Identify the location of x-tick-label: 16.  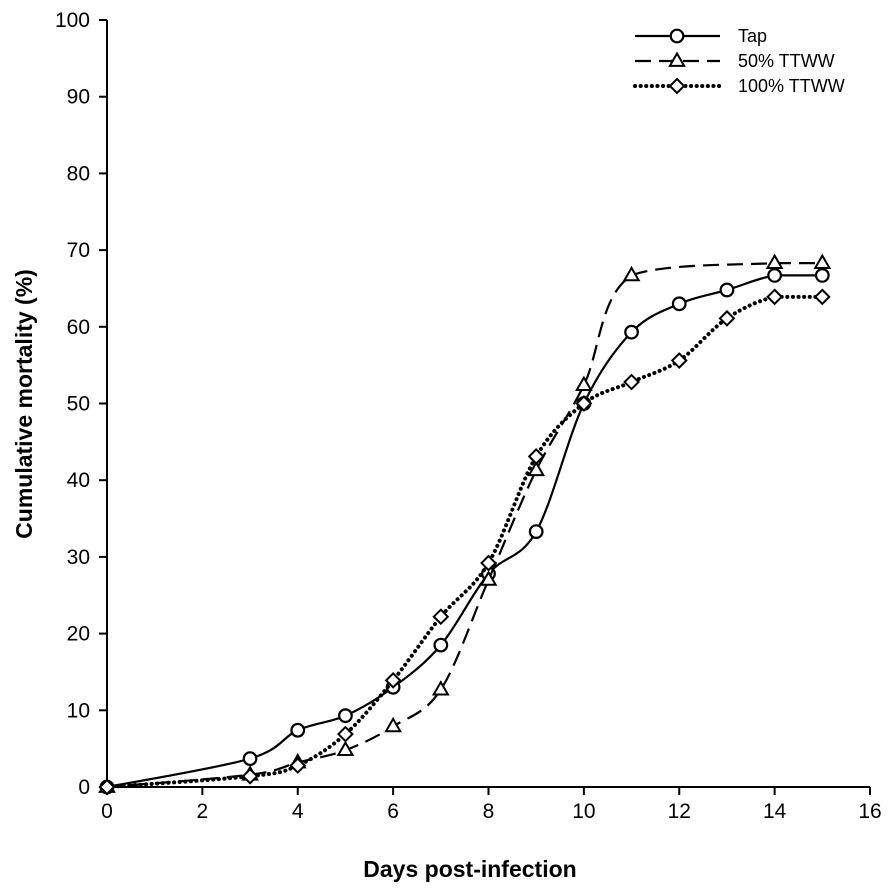
(869, 811).